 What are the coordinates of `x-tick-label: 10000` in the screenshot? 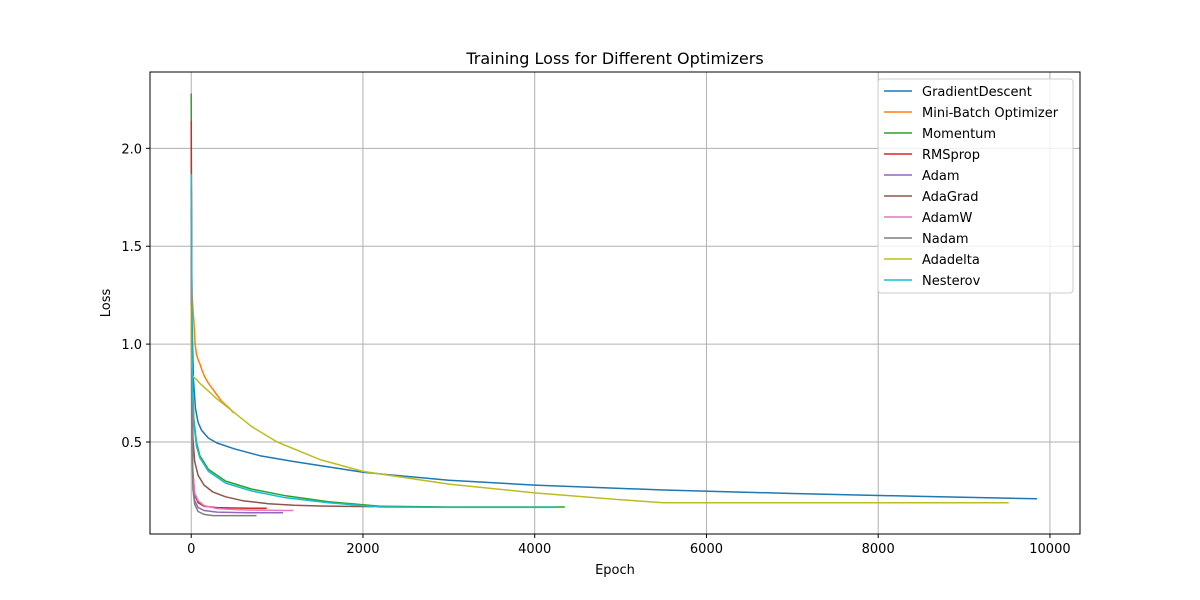 It's located at (1049, 549).